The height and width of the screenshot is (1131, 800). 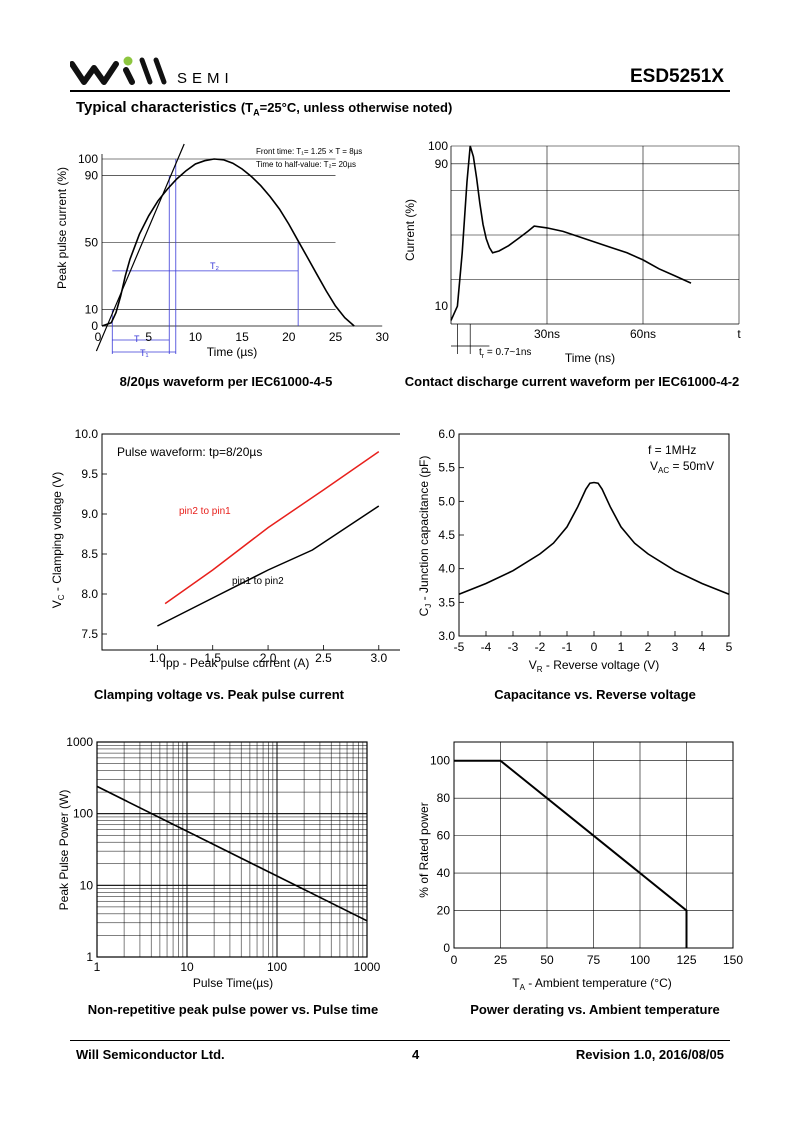 I want to click on y-axis-label: % of Rated power, so click(x=424, y=849).